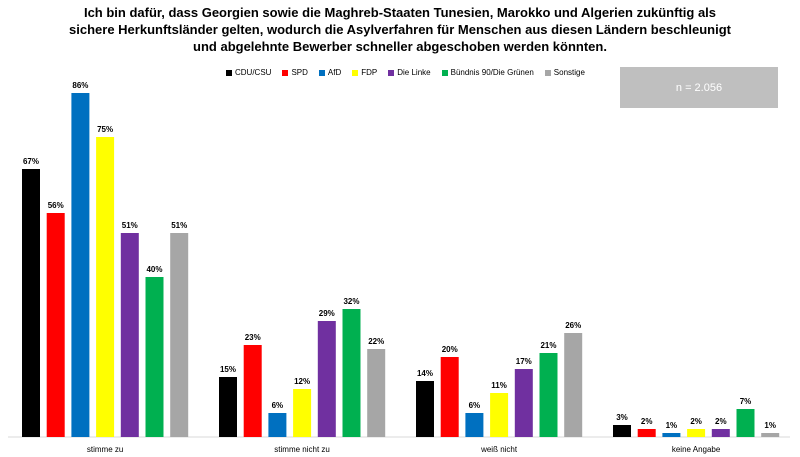  What do you see at coordinates (622, 417) in the screenshot?
I see `data-label-3-0: 3%` at bounding box center [622, 417].